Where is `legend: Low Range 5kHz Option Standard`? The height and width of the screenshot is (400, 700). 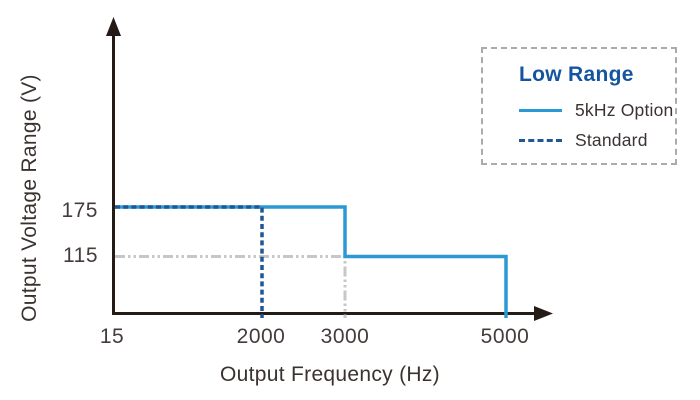 legend: Low Range 5kHz Option Standard is located at coordinates (579, 106).